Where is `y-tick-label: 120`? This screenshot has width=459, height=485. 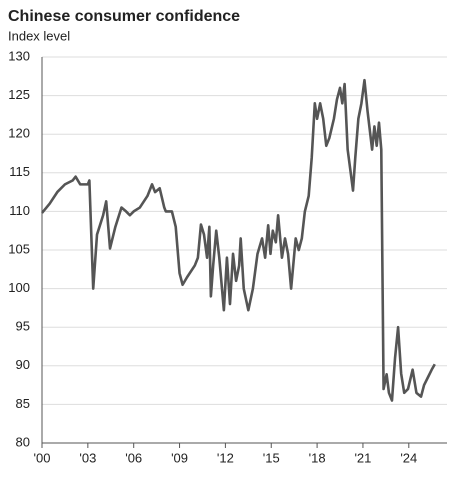
y-tick-label: 120 is located at coordinates (19, 133).